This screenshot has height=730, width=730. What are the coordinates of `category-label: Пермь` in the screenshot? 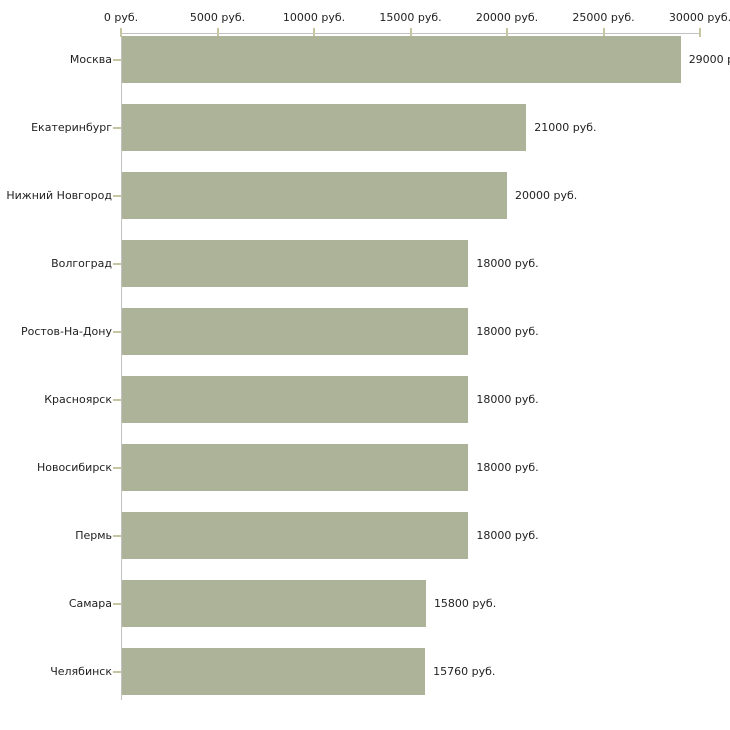 It's located at (93, 535).